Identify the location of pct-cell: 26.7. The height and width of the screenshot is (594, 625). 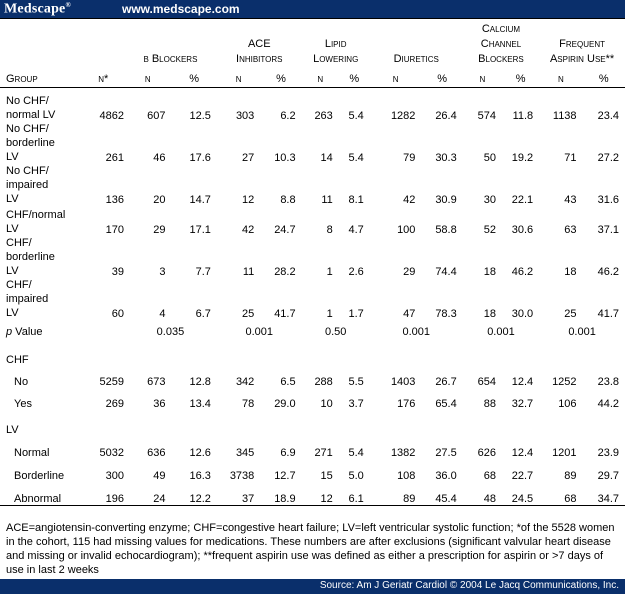
(446, 382).